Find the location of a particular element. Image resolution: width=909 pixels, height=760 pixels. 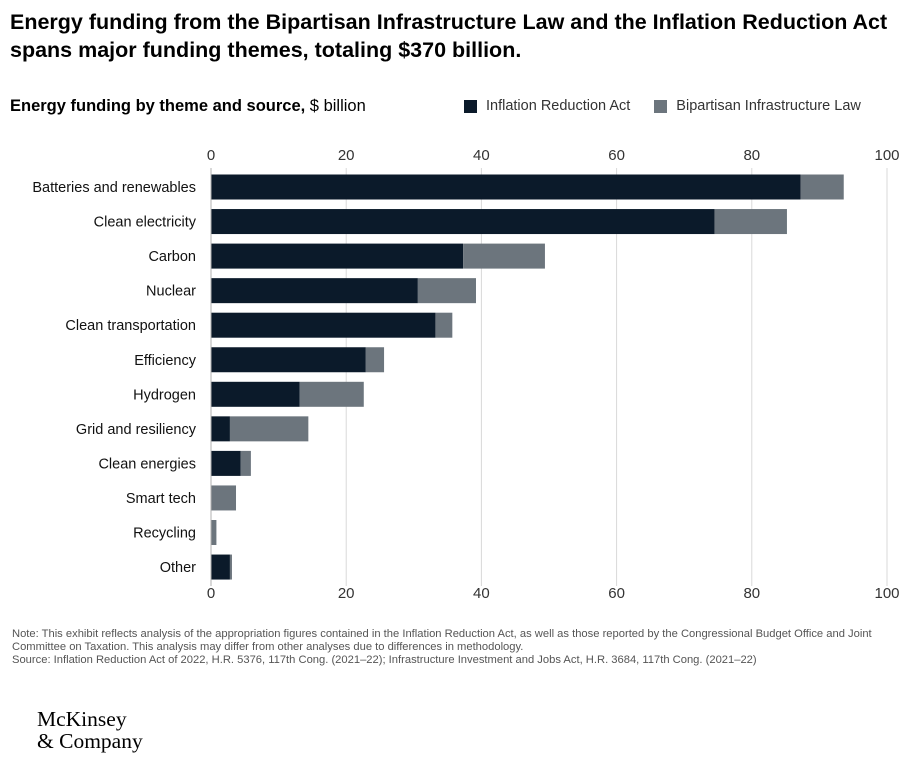

bar-clean-energies-ira is located at coordinates (226, 463).